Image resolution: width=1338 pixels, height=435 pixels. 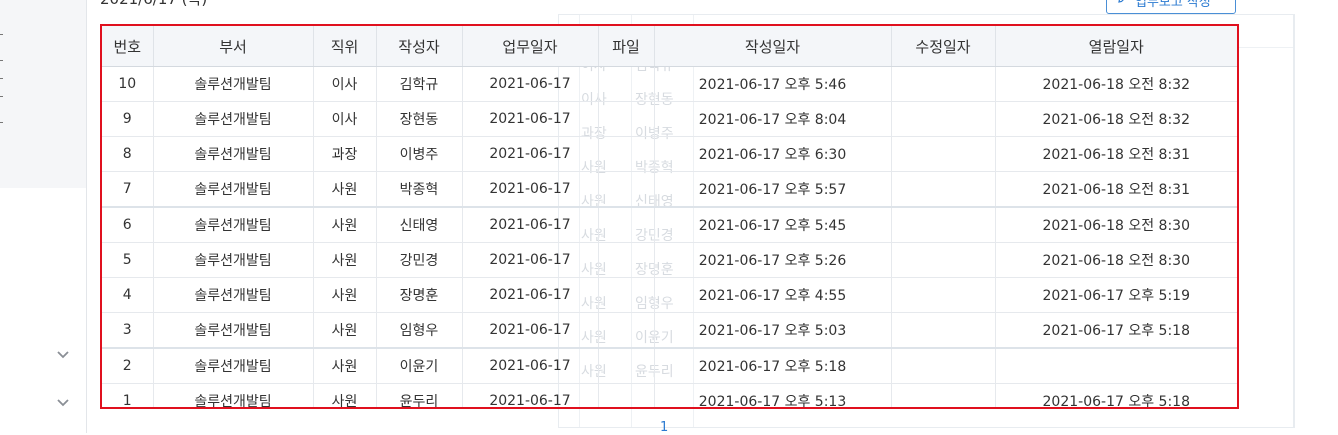 I want to click on left-sidebar, so click(x=43, y=94).